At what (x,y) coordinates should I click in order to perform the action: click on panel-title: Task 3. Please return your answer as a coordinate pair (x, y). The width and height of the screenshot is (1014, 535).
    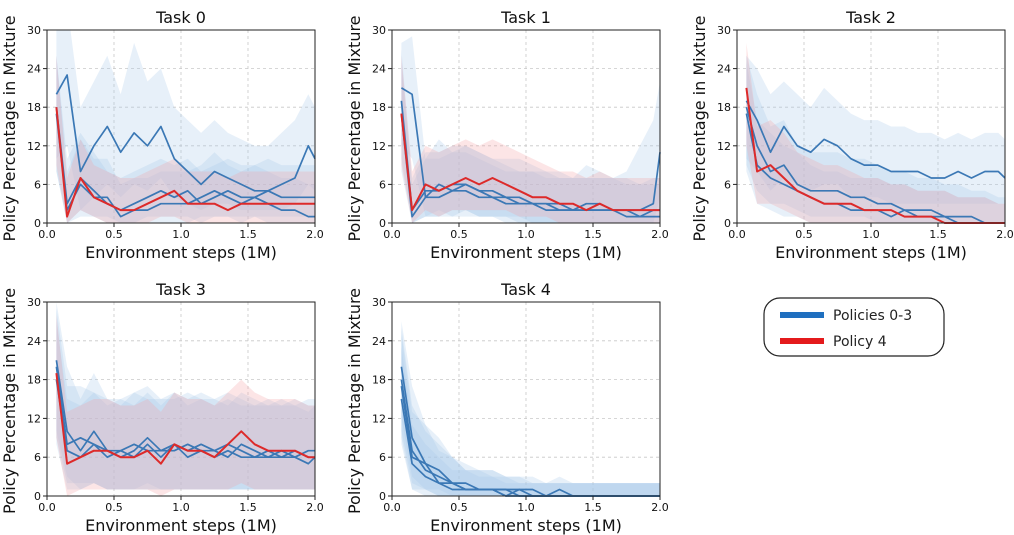
    Looking at the image, I should click on (180, 289).